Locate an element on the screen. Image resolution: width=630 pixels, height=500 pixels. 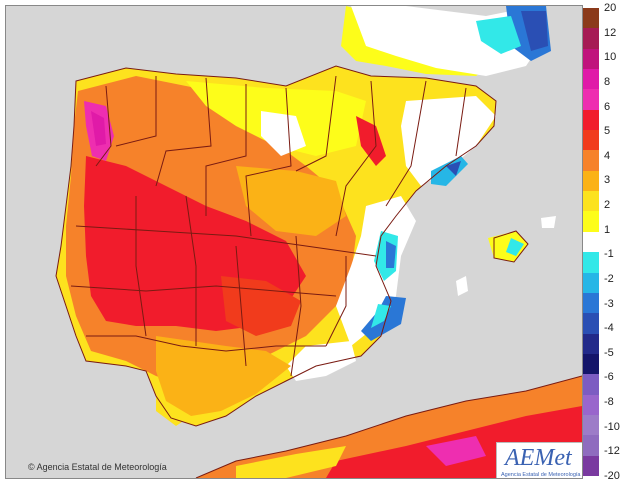
catalonia-white is located at coordinates (448, 141).